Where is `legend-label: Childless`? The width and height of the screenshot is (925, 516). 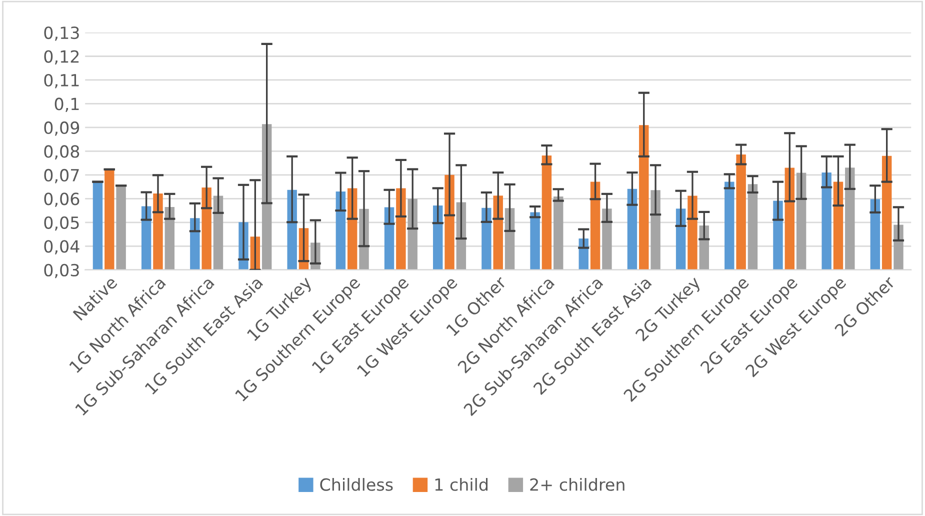 legend-label: Childless is located at coordinates (356, 484).